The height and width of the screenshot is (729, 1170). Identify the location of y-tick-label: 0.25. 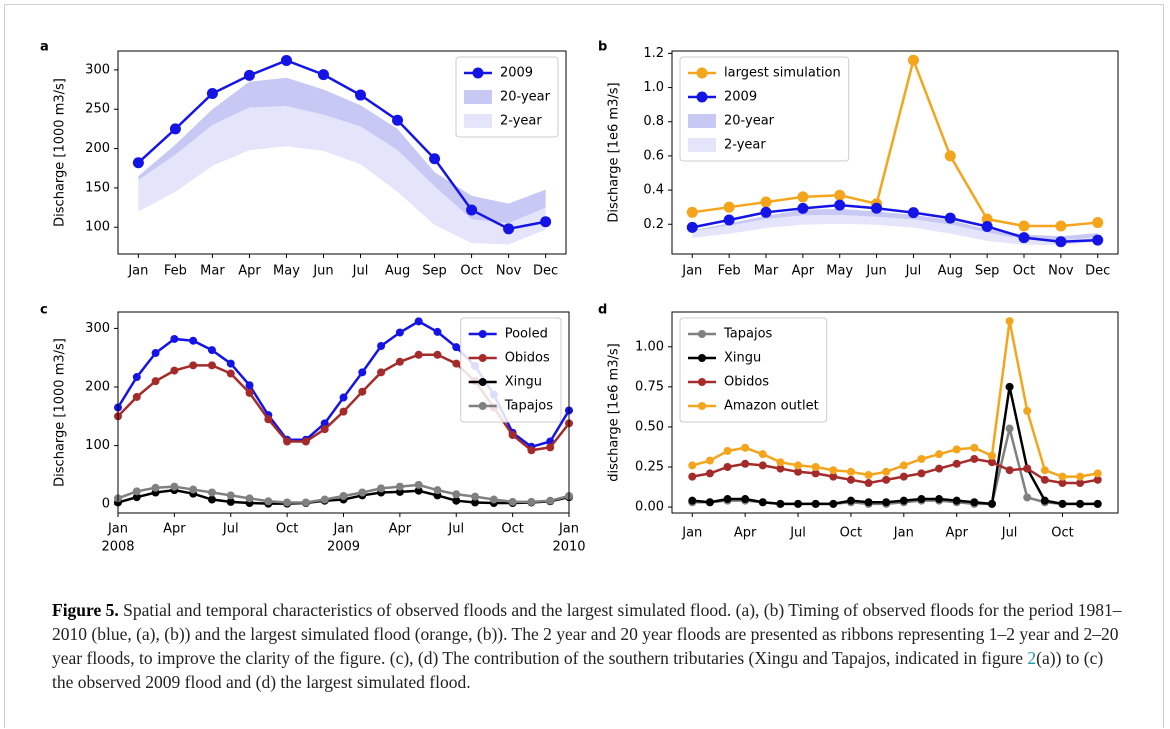
(649, 466).